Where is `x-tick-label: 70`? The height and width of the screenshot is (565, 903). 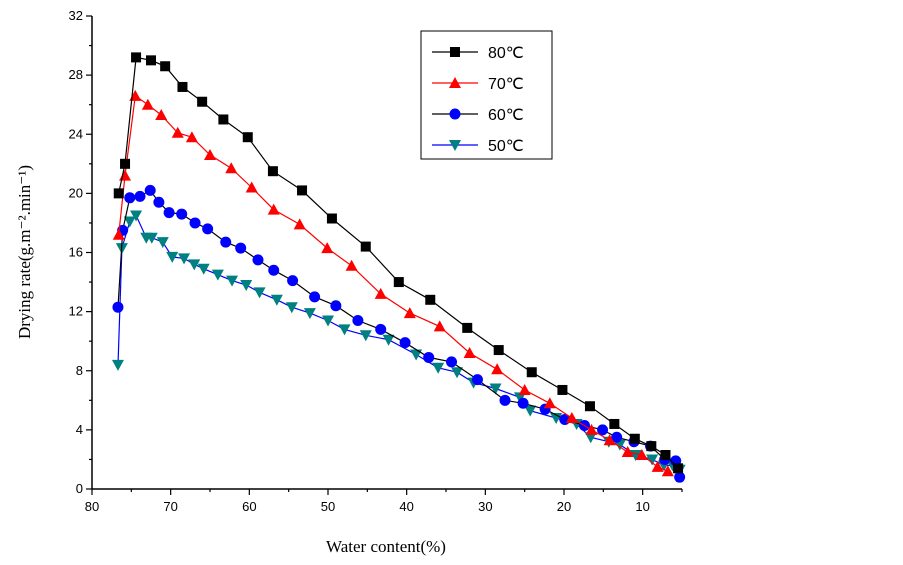
x-tick-label: 70 is located at coordinates (170, 506).